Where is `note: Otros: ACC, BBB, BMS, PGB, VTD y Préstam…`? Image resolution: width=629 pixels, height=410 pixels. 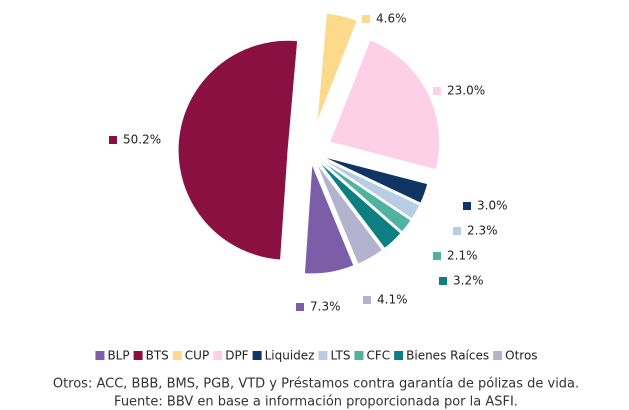
note: Otros: ACC, BBB, BMS, PGB, VTD y Préstam… is located at coordinates (316, 384).